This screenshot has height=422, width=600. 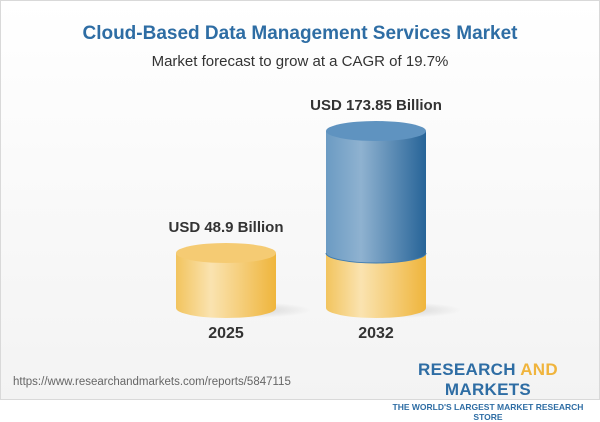 What do you see at coordinates (226, 285) in the screenshot?
I see `bar-2025-body` at bounding box center [226, 285].